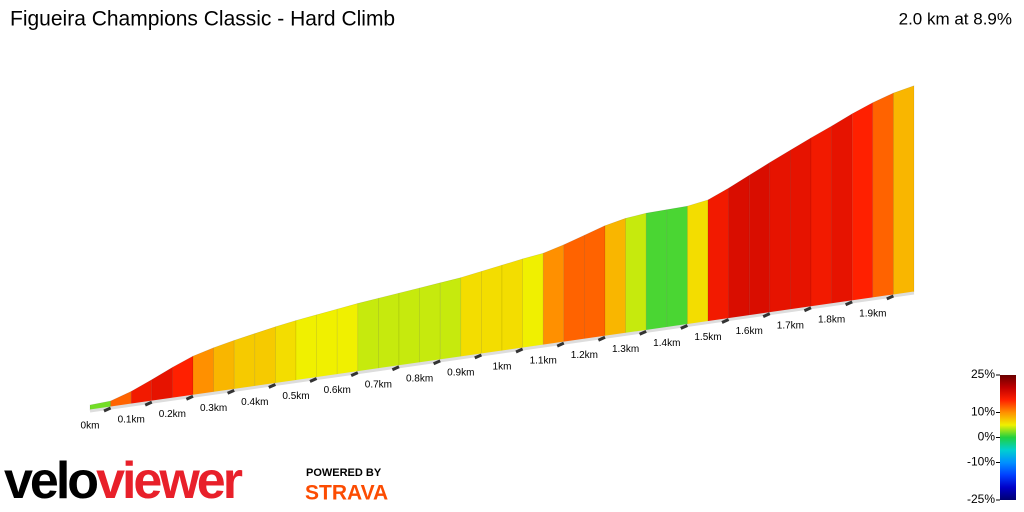  What do you see at coordinates (625, 349) in the screenshot?
I see `x-tick-label: 1.3km` at bounding box center [625, 349].